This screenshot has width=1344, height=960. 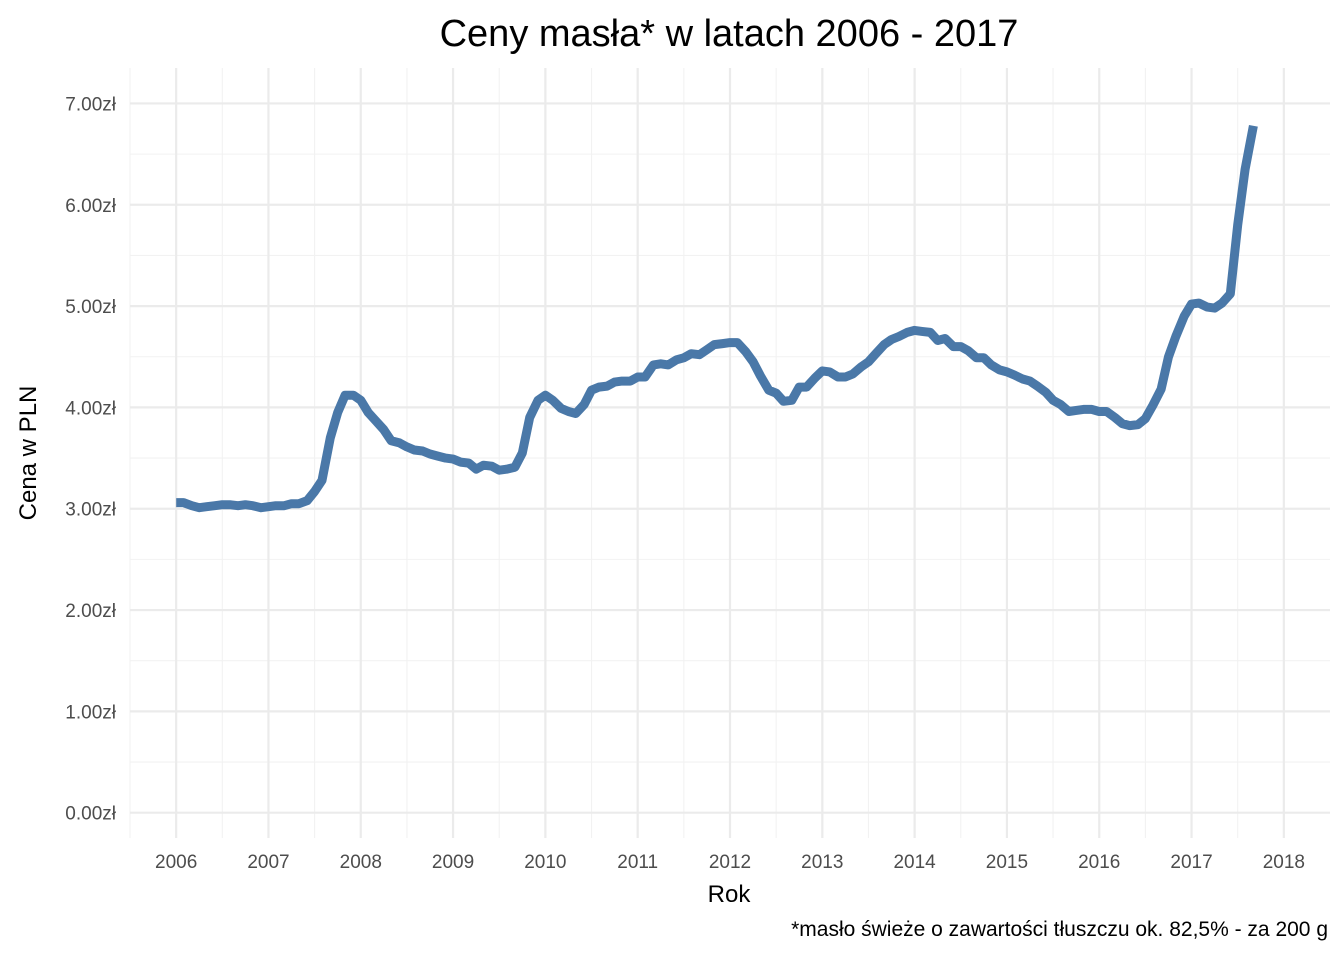 I want to click on x-tick-label: 2017, so click(x=1191, y=862).